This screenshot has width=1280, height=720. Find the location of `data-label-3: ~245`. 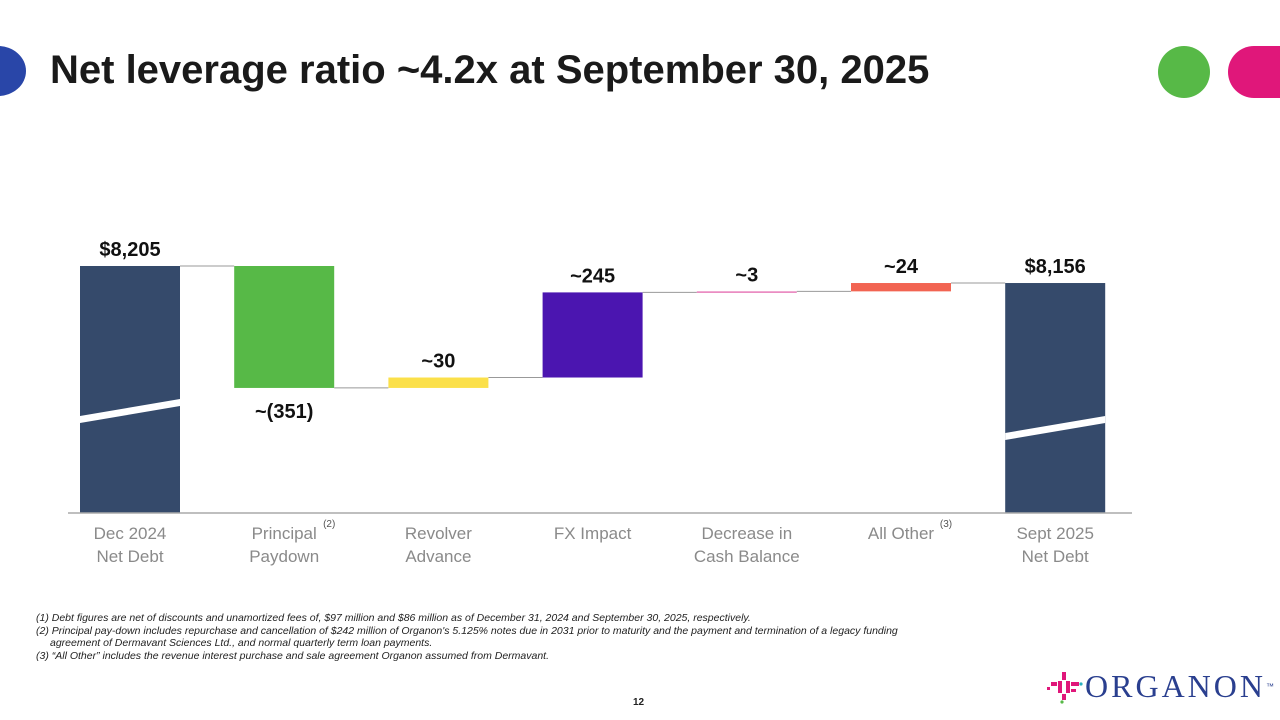

data-label-3: ~245 is located at coordinates (592, 276).